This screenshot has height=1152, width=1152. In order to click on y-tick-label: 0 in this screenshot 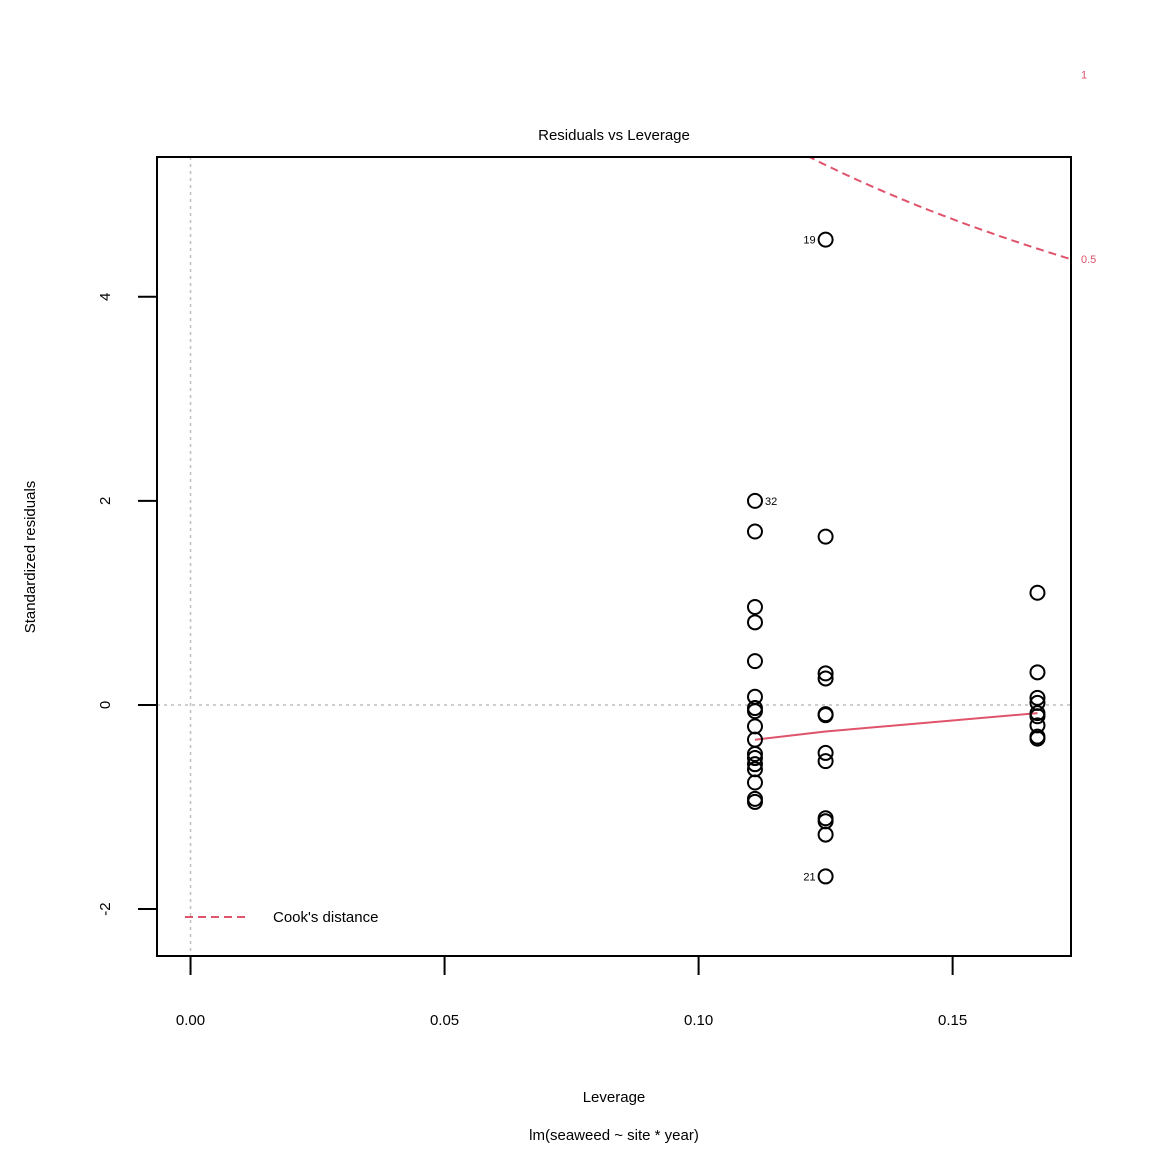, I will do `click(105, 705)`.